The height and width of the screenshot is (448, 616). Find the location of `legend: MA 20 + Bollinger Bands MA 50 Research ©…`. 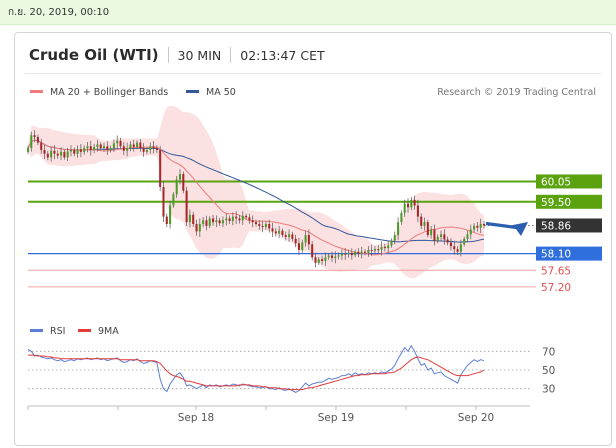

legend: MA 20 + Bollinger Bands MA 50 Research ©… is located at coordinates (313, 92).